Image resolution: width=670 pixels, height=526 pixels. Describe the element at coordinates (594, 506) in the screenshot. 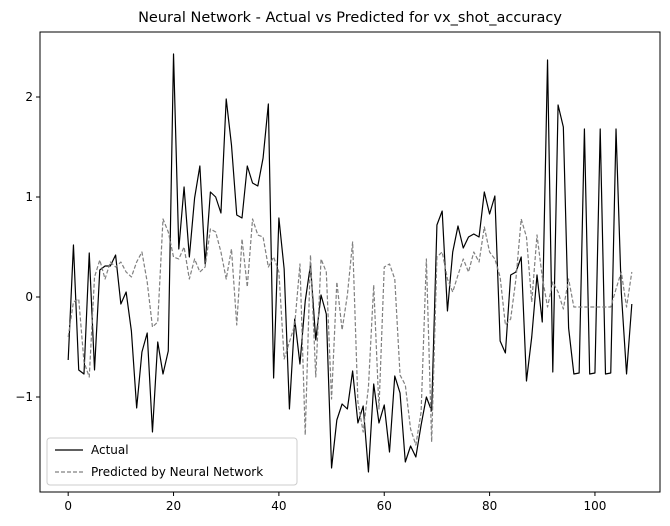

I see `x-tick-label-5: 100` at that location.